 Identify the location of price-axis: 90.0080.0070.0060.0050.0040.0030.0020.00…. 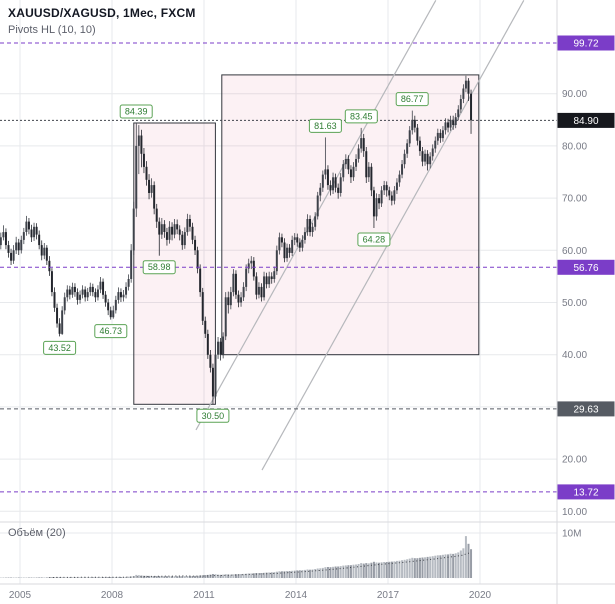
(574, 314).